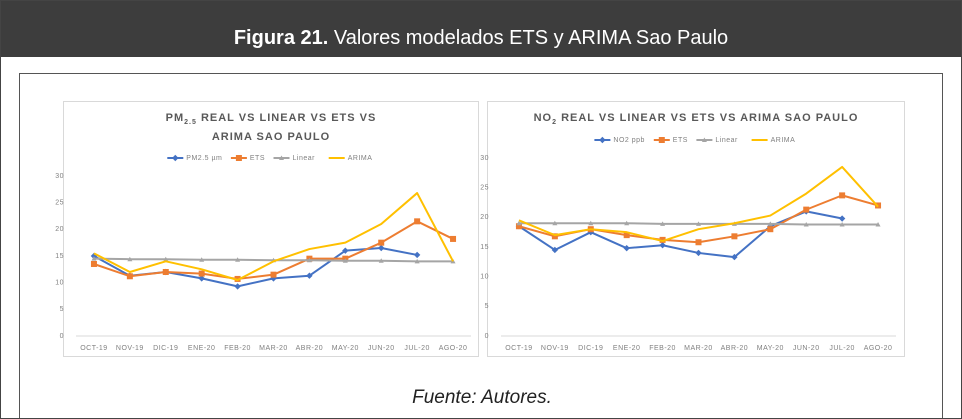  What do you see at coordinates (175, 118) in the screenshot?
I see `title-main: PM` at bounding box center [175, 118].